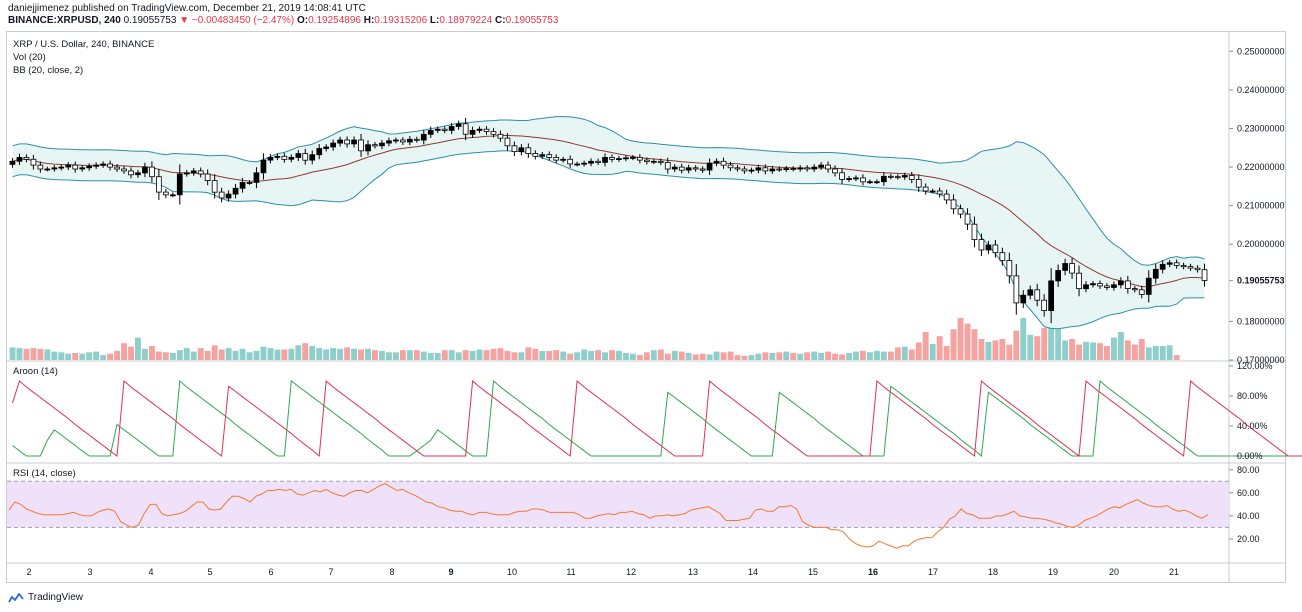  I want to click on volume-indicator-label: Vol (20), so click(29, 57).